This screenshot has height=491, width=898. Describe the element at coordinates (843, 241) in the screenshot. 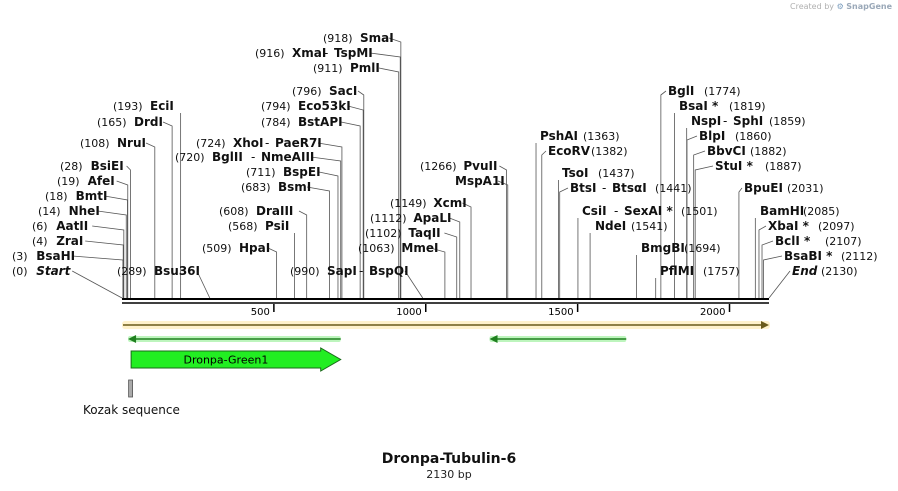

I see `site-position: (2107)` at that location.